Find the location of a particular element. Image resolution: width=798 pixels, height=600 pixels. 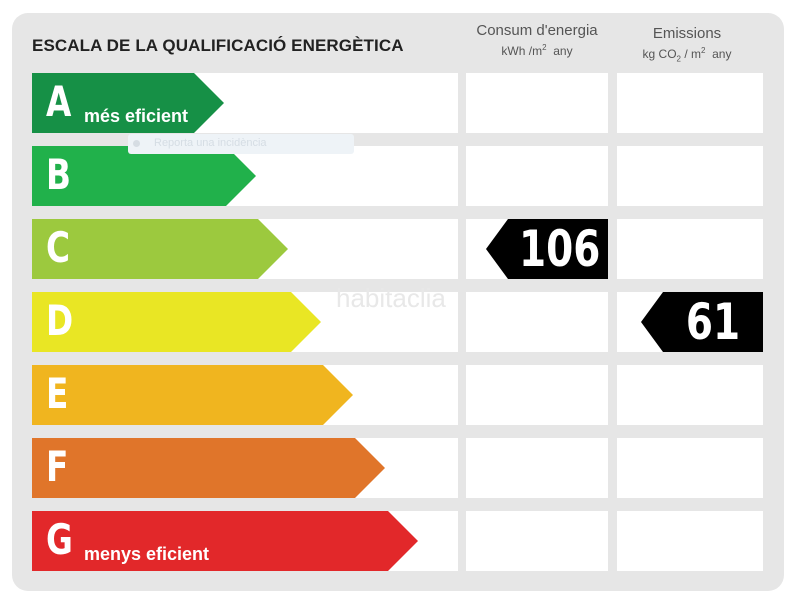

emissions-column-header: Emissions kg CO2 / m2 any is located at coordinates (687, 44).